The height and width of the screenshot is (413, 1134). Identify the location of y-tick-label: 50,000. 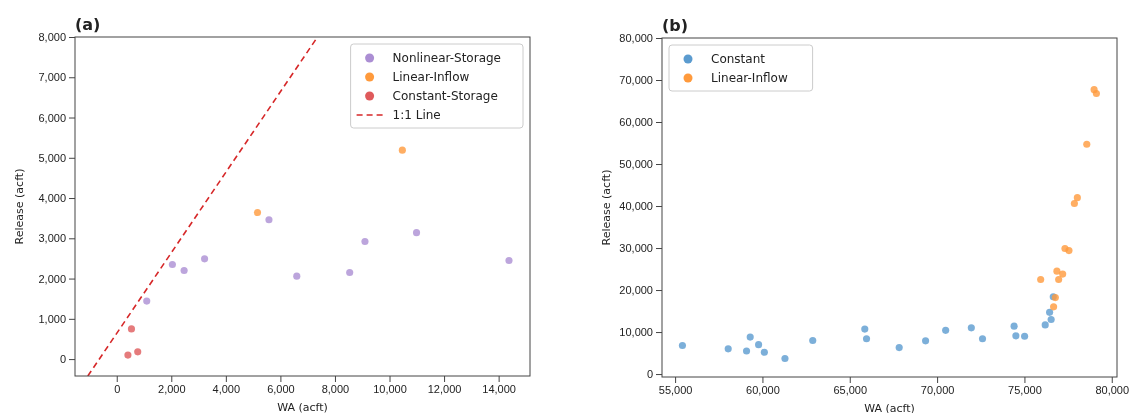
(636, 164).